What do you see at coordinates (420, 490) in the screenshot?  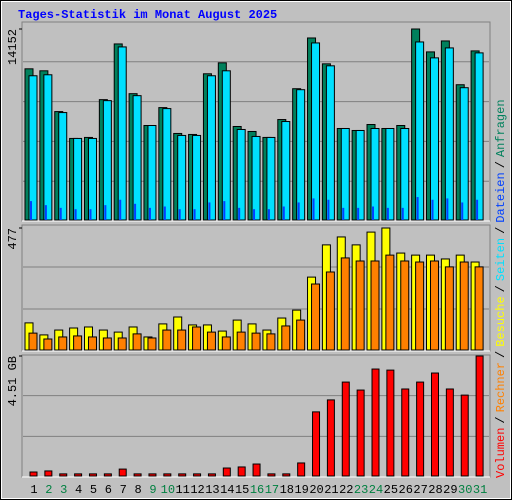 I see `x-tick-label: 27` at bounding box center [420, 490].